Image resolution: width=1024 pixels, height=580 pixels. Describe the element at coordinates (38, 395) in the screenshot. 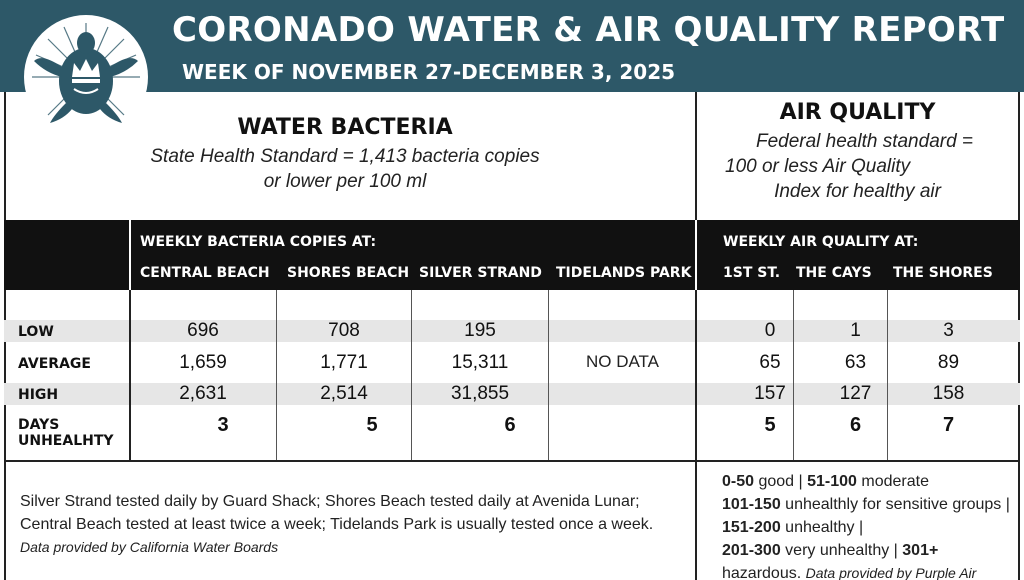

I see `row-label-high: HIGH` at that location.